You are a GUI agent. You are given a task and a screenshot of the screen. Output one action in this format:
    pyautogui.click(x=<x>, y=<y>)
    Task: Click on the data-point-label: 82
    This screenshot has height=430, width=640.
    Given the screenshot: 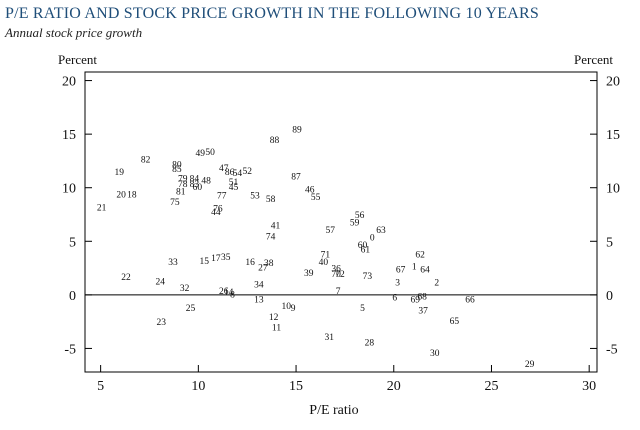 What is the action you would take?
    pyautogui.click(x=146, y=160)
    